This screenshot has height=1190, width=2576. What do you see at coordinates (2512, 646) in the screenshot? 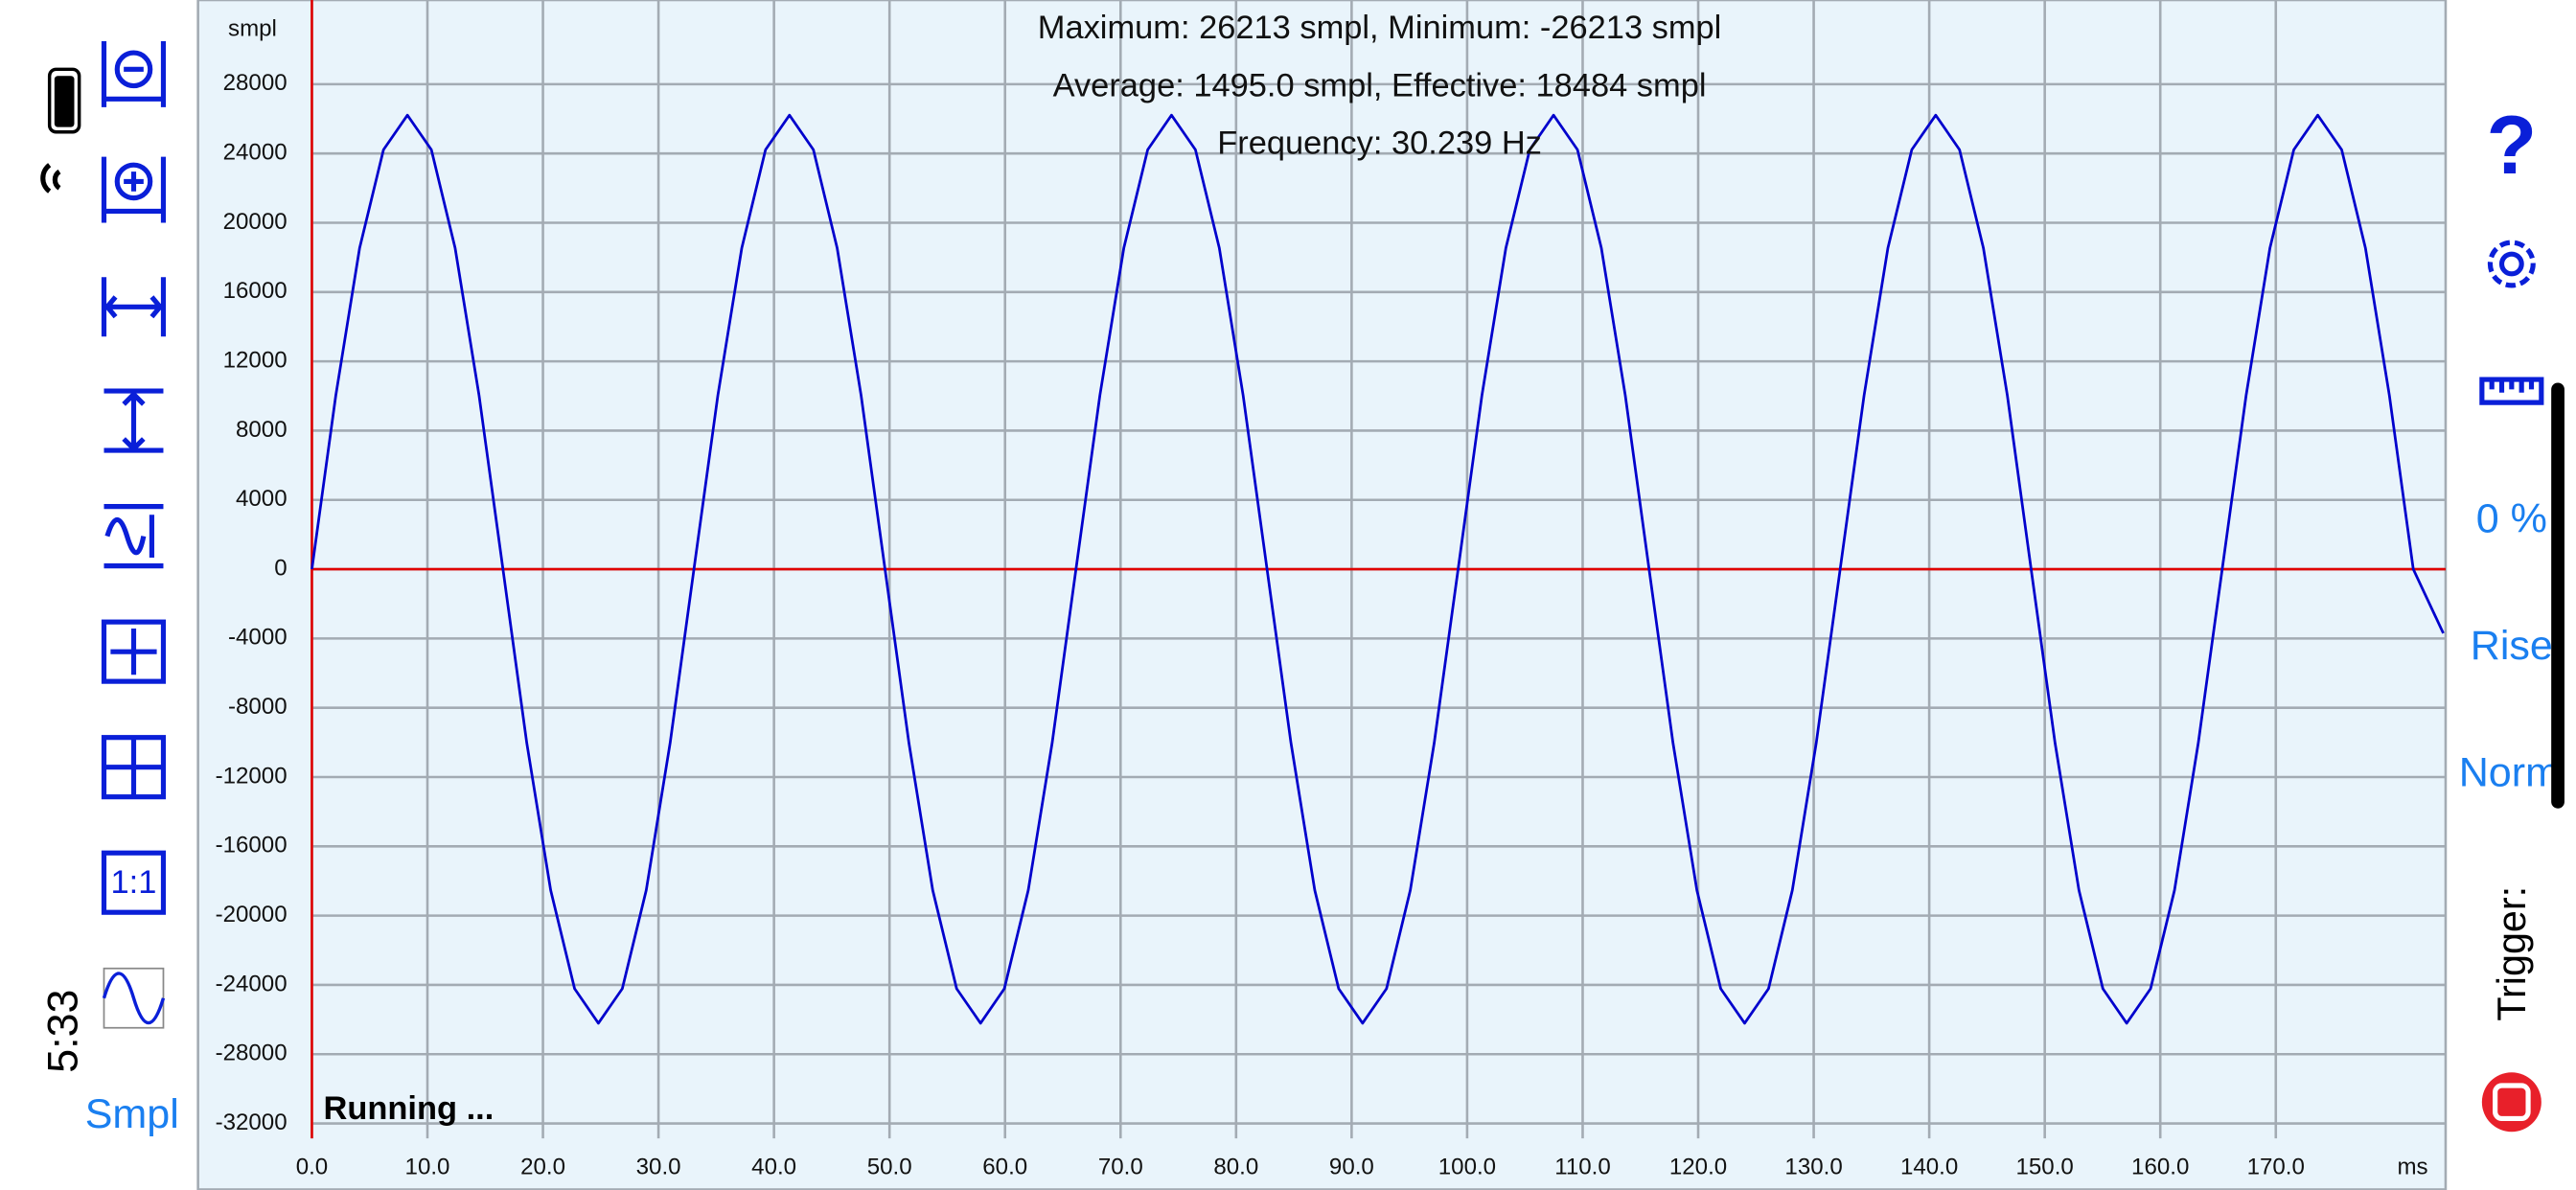
I see `trigger-edge: Rise` at bounding box center [2512, 646].